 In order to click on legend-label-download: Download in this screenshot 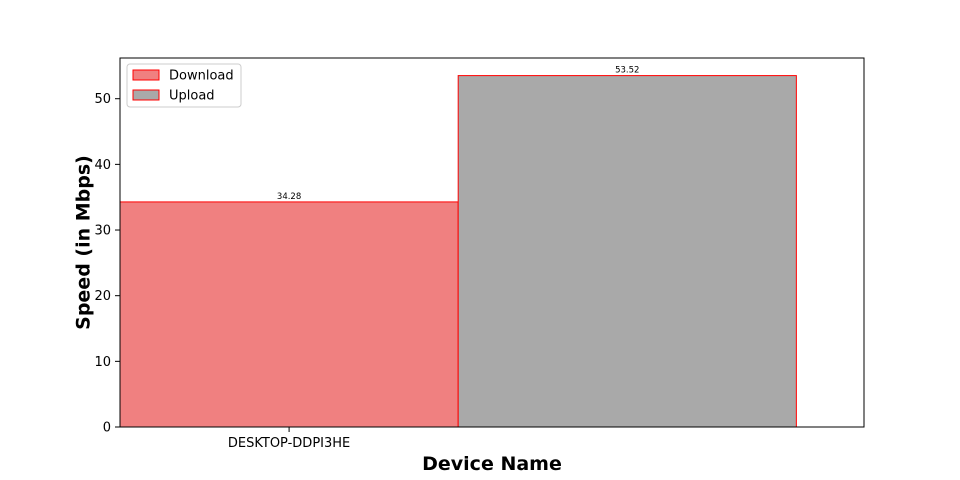, I will do `click(201, 76)`.